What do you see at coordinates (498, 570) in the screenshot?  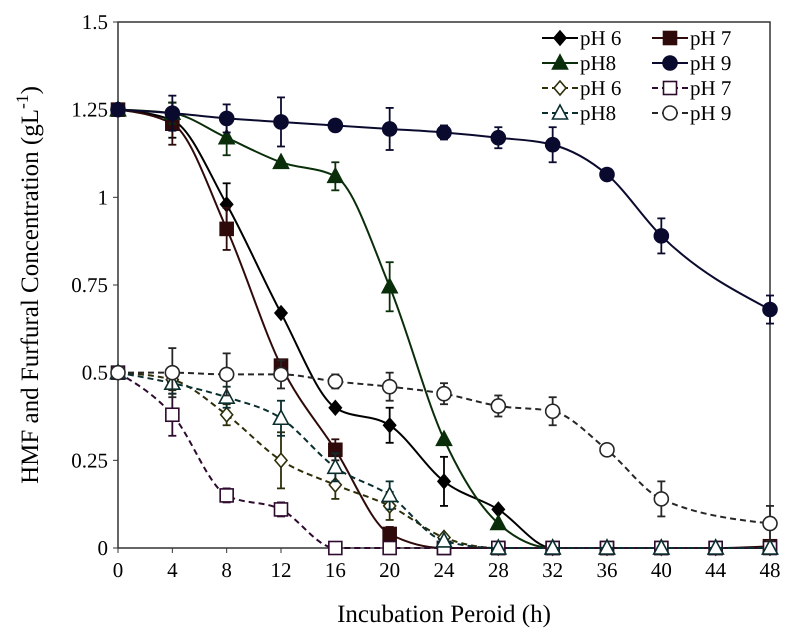 I see `x-tick-label: 28` at bounding box center [498, 570].